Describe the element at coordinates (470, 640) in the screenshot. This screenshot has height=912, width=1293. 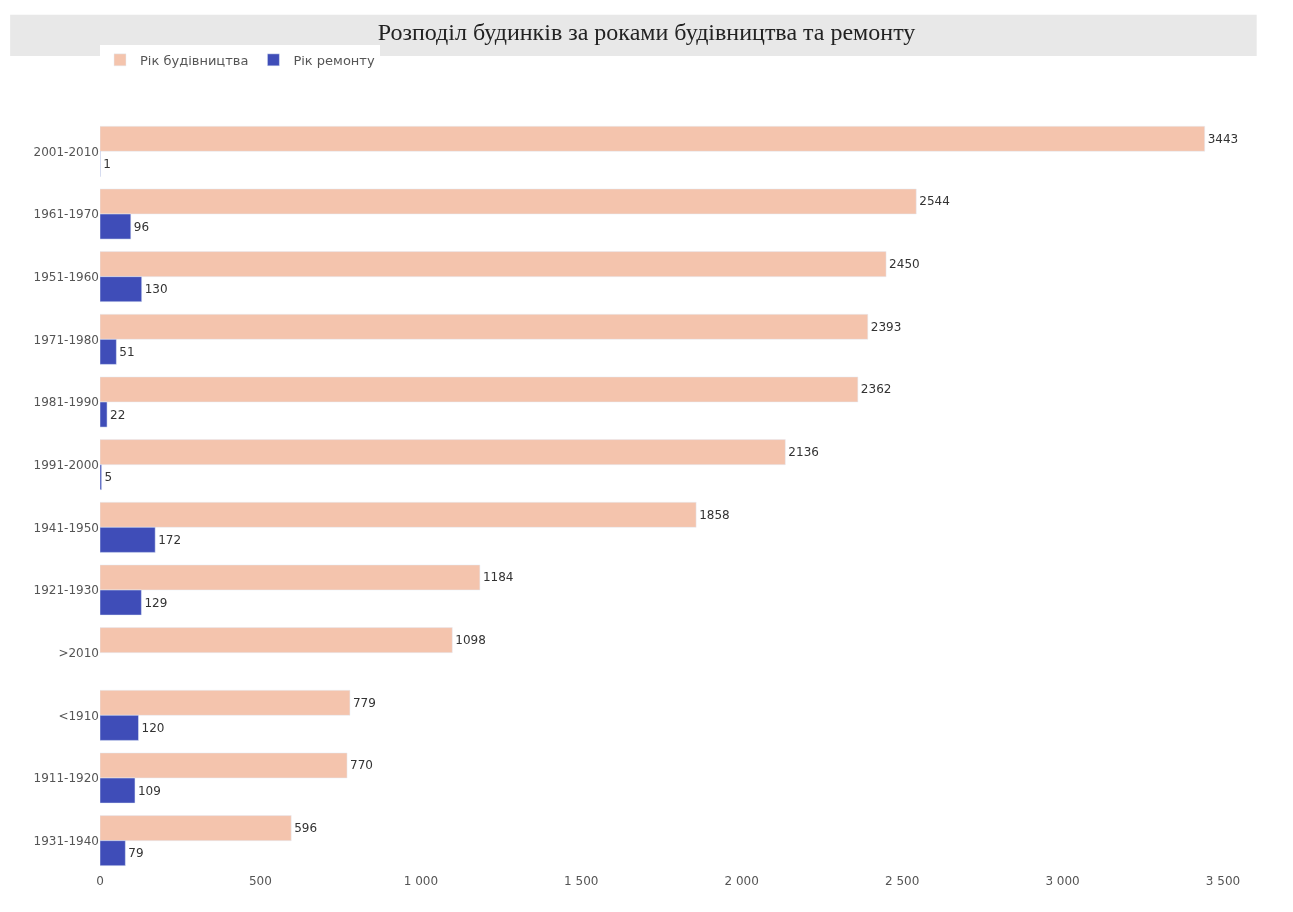
I see `data-label: 1098` at that location.